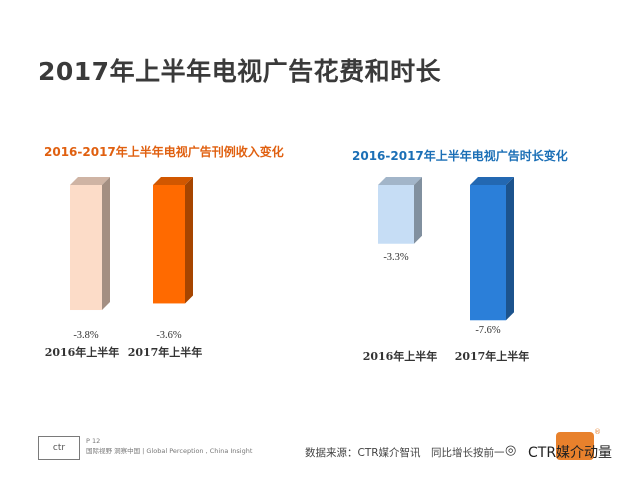 Image resolution: width=640 pixels, height=478 pixels. I want to click on watermark-text: CTR媒介动量, so click(570, 453).